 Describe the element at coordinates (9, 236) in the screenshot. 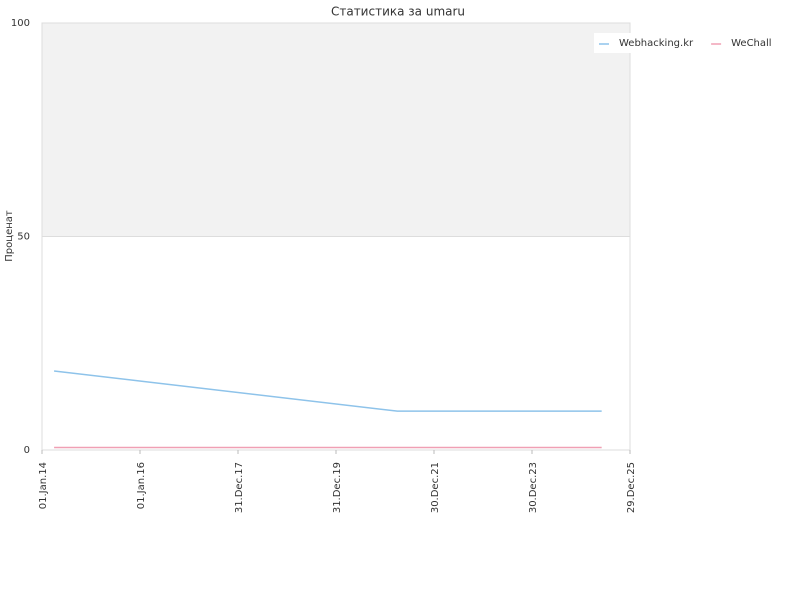

I see `y-axis-label: Проценат` at that location.